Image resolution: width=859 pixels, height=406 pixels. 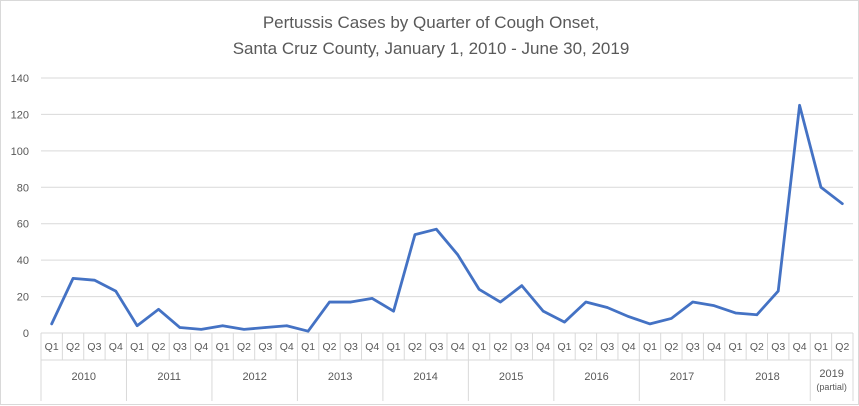 What do you see at coordinates (83, 377) in the screenshot?
I see `year-tick-label: 2010` at bounding box center [83, 377].